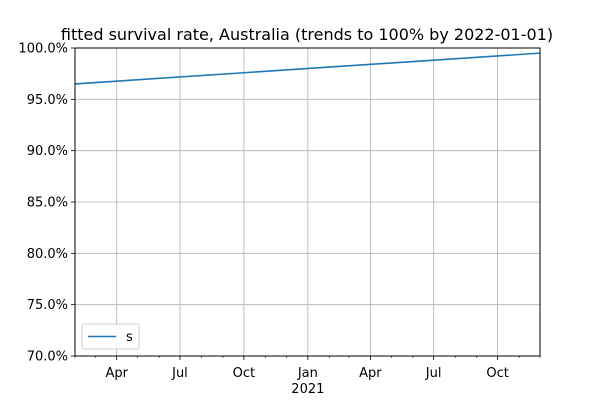  Describe the element at coordinates (47, 305) in the screenshot. I see `y-tick-label: 75.0%` at that location.